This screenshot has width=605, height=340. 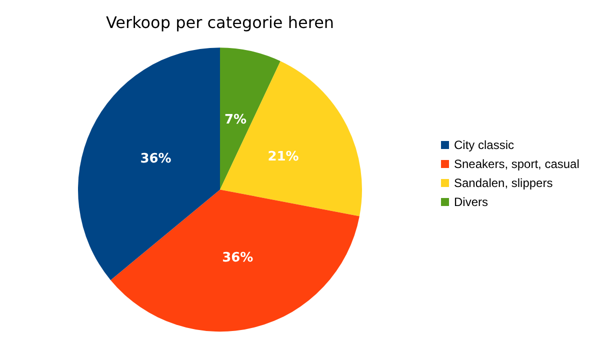 I want to click on legend-label: Divers, so click(x=471, y=202).